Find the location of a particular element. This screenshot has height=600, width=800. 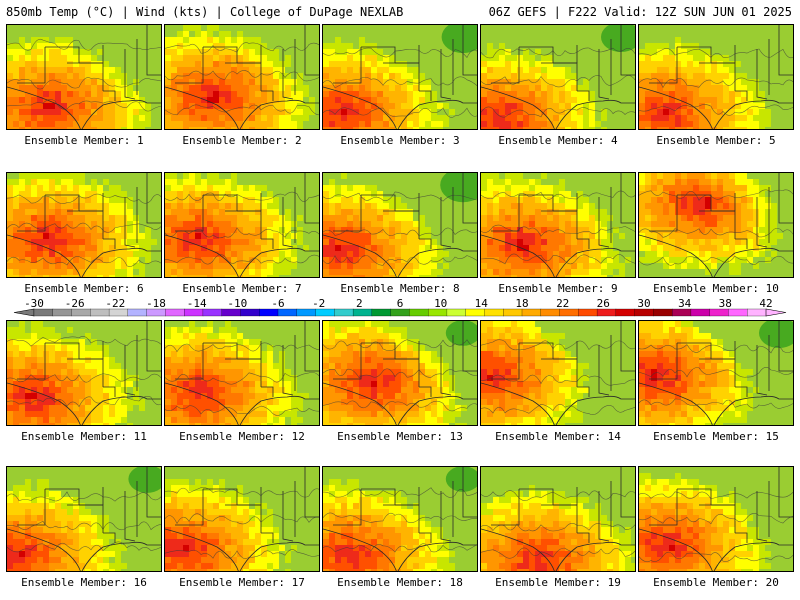

ensemble-member-label: Ensemble Member: 11 is located at coordinates (84, 436).